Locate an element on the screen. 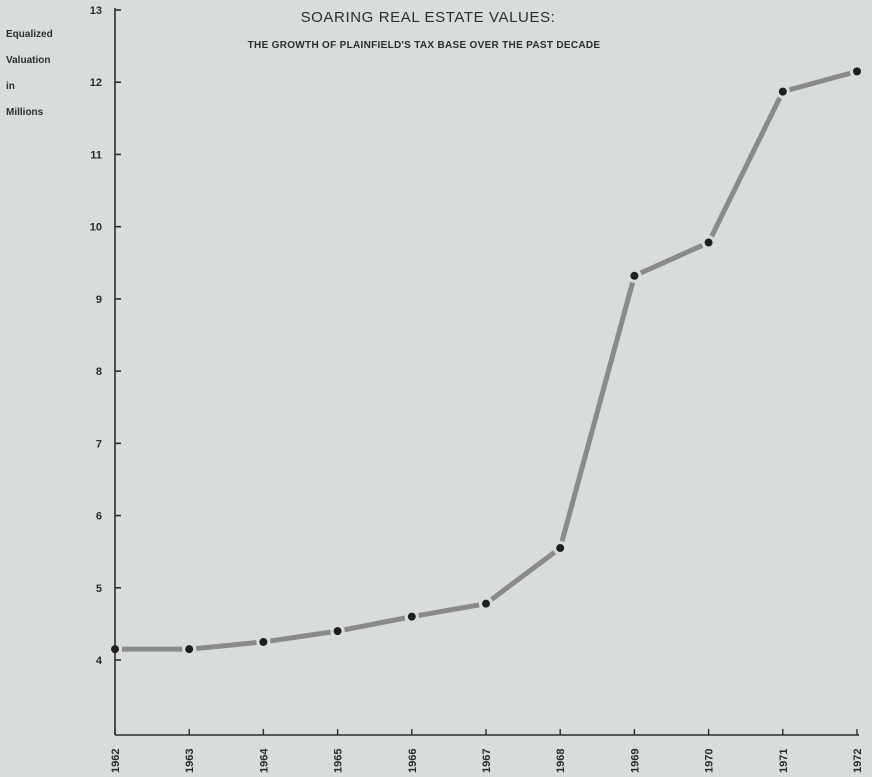 This screenshot has width=872, height=777. x-tick-label: 1970 is located at coordinates (710, 761).